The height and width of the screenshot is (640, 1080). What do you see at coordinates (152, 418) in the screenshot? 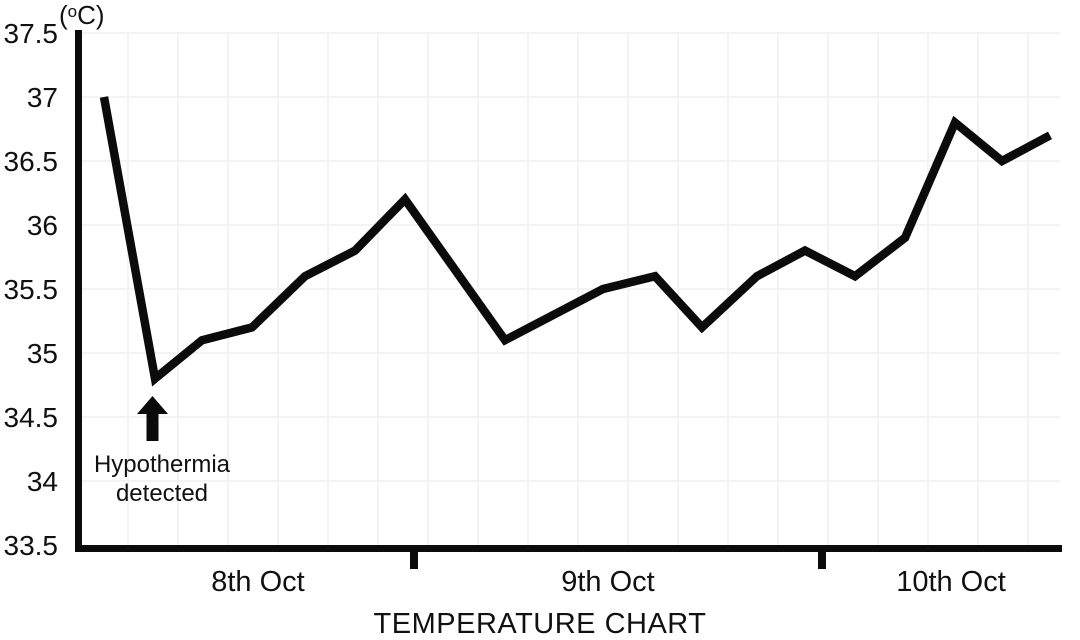
I see `hypothermia-arrow-icon` at bounding box center [152, 418].